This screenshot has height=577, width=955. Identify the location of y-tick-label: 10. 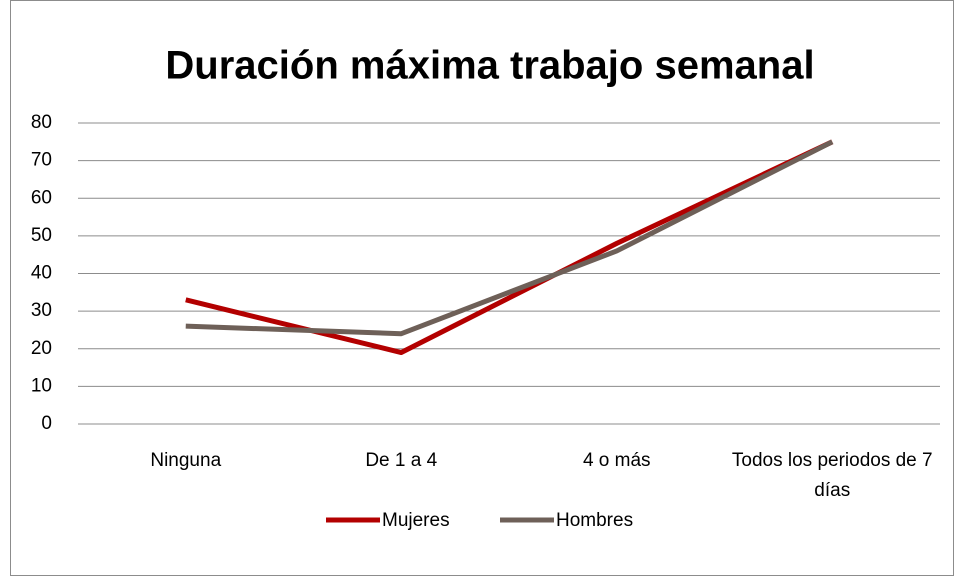
(41, 385).